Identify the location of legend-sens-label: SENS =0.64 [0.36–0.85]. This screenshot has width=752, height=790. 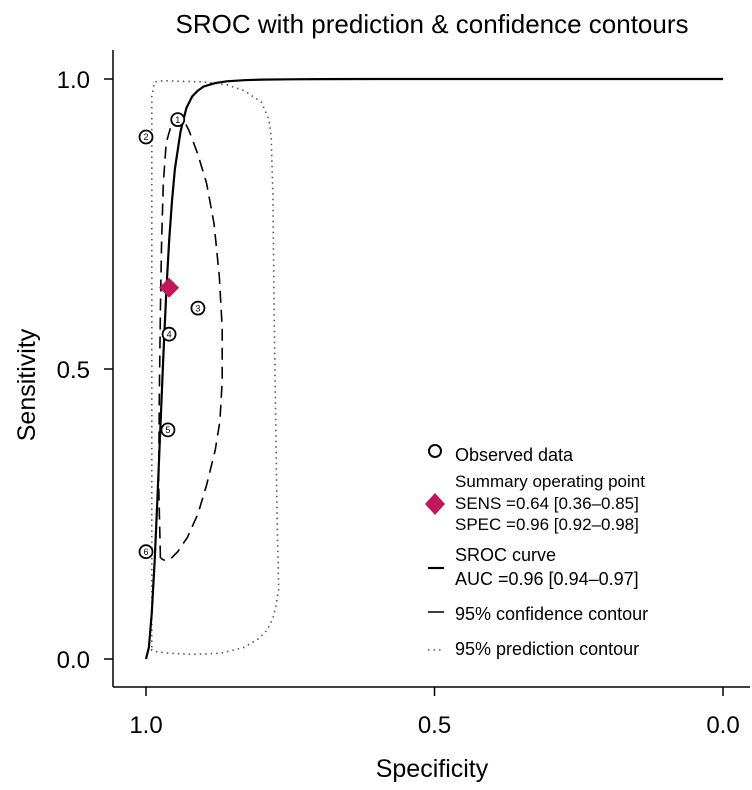
(547, 503).